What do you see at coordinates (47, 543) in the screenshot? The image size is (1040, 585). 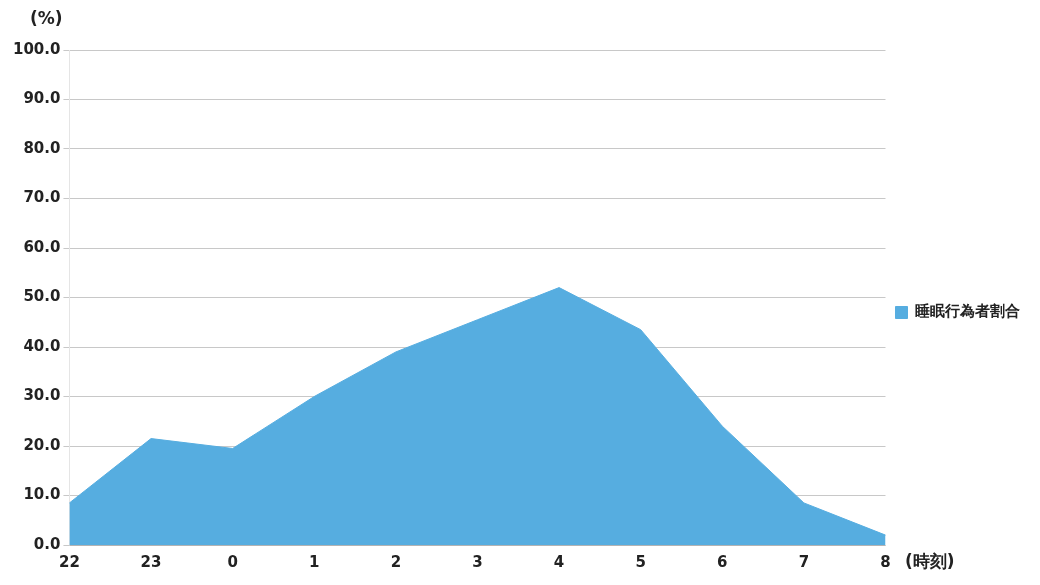 I see `y-tick-label: 0.0` at bounding box center [47, 543].